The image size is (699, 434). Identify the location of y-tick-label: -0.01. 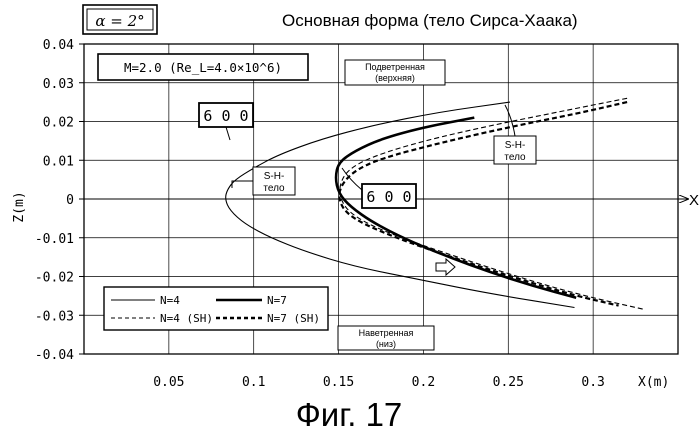
(54, 239).